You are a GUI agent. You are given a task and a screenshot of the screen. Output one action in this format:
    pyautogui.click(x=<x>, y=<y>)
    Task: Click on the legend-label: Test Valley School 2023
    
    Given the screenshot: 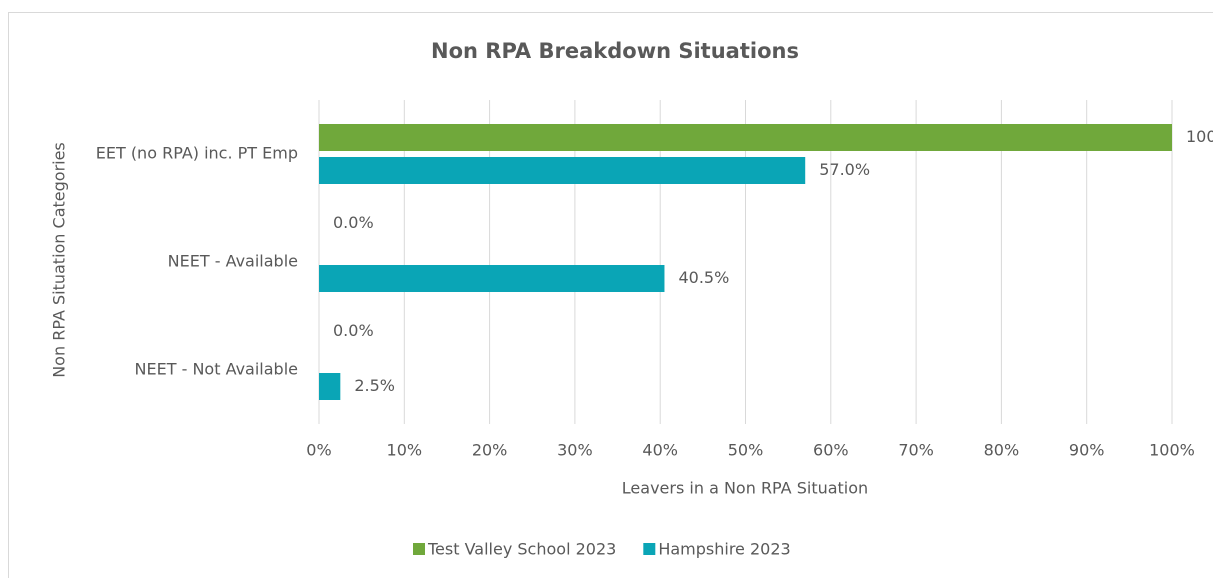 What is the action you would take?
    pyautogui.click(x=521, y=549)
    